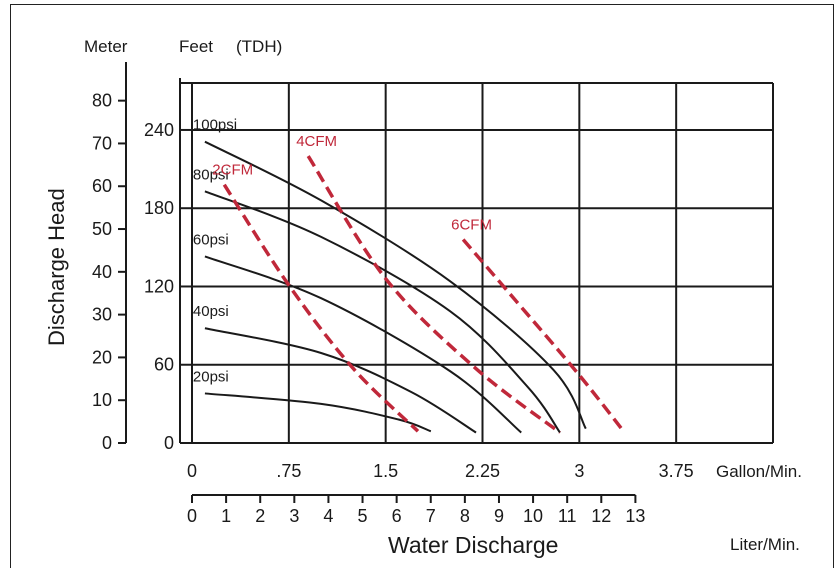 The width and height of the screenshot is (838, 570). What do you see at coordinates (765, 544) in the screenshot?
I see `lpm-unit-label: Liter/Min.` at bounding box center [765, 544].